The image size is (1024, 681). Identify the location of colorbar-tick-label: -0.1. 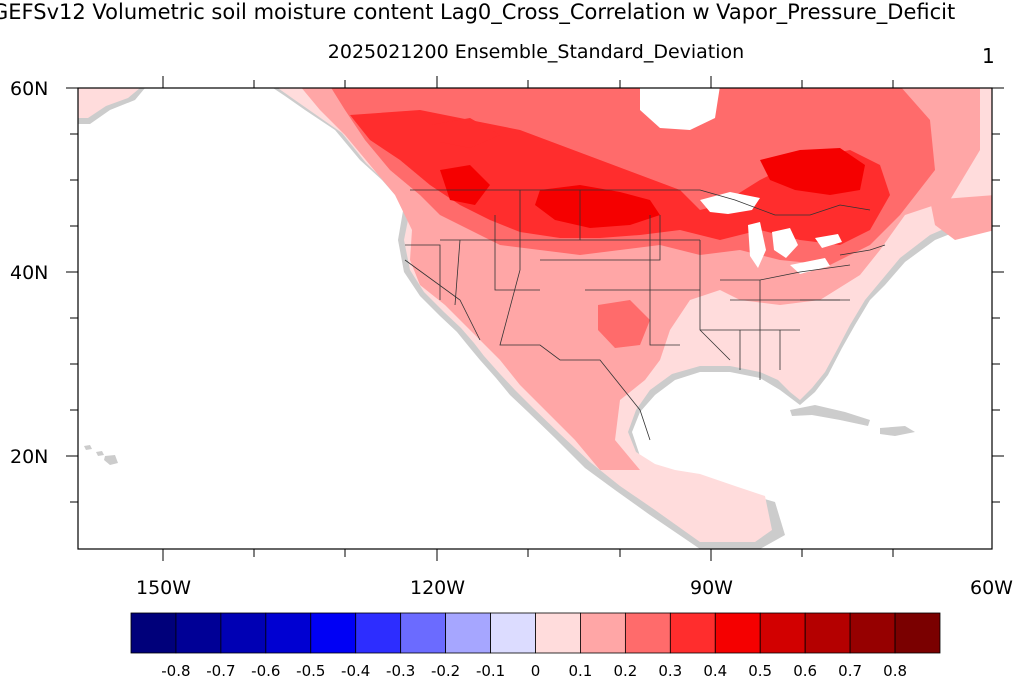
(490, 671).